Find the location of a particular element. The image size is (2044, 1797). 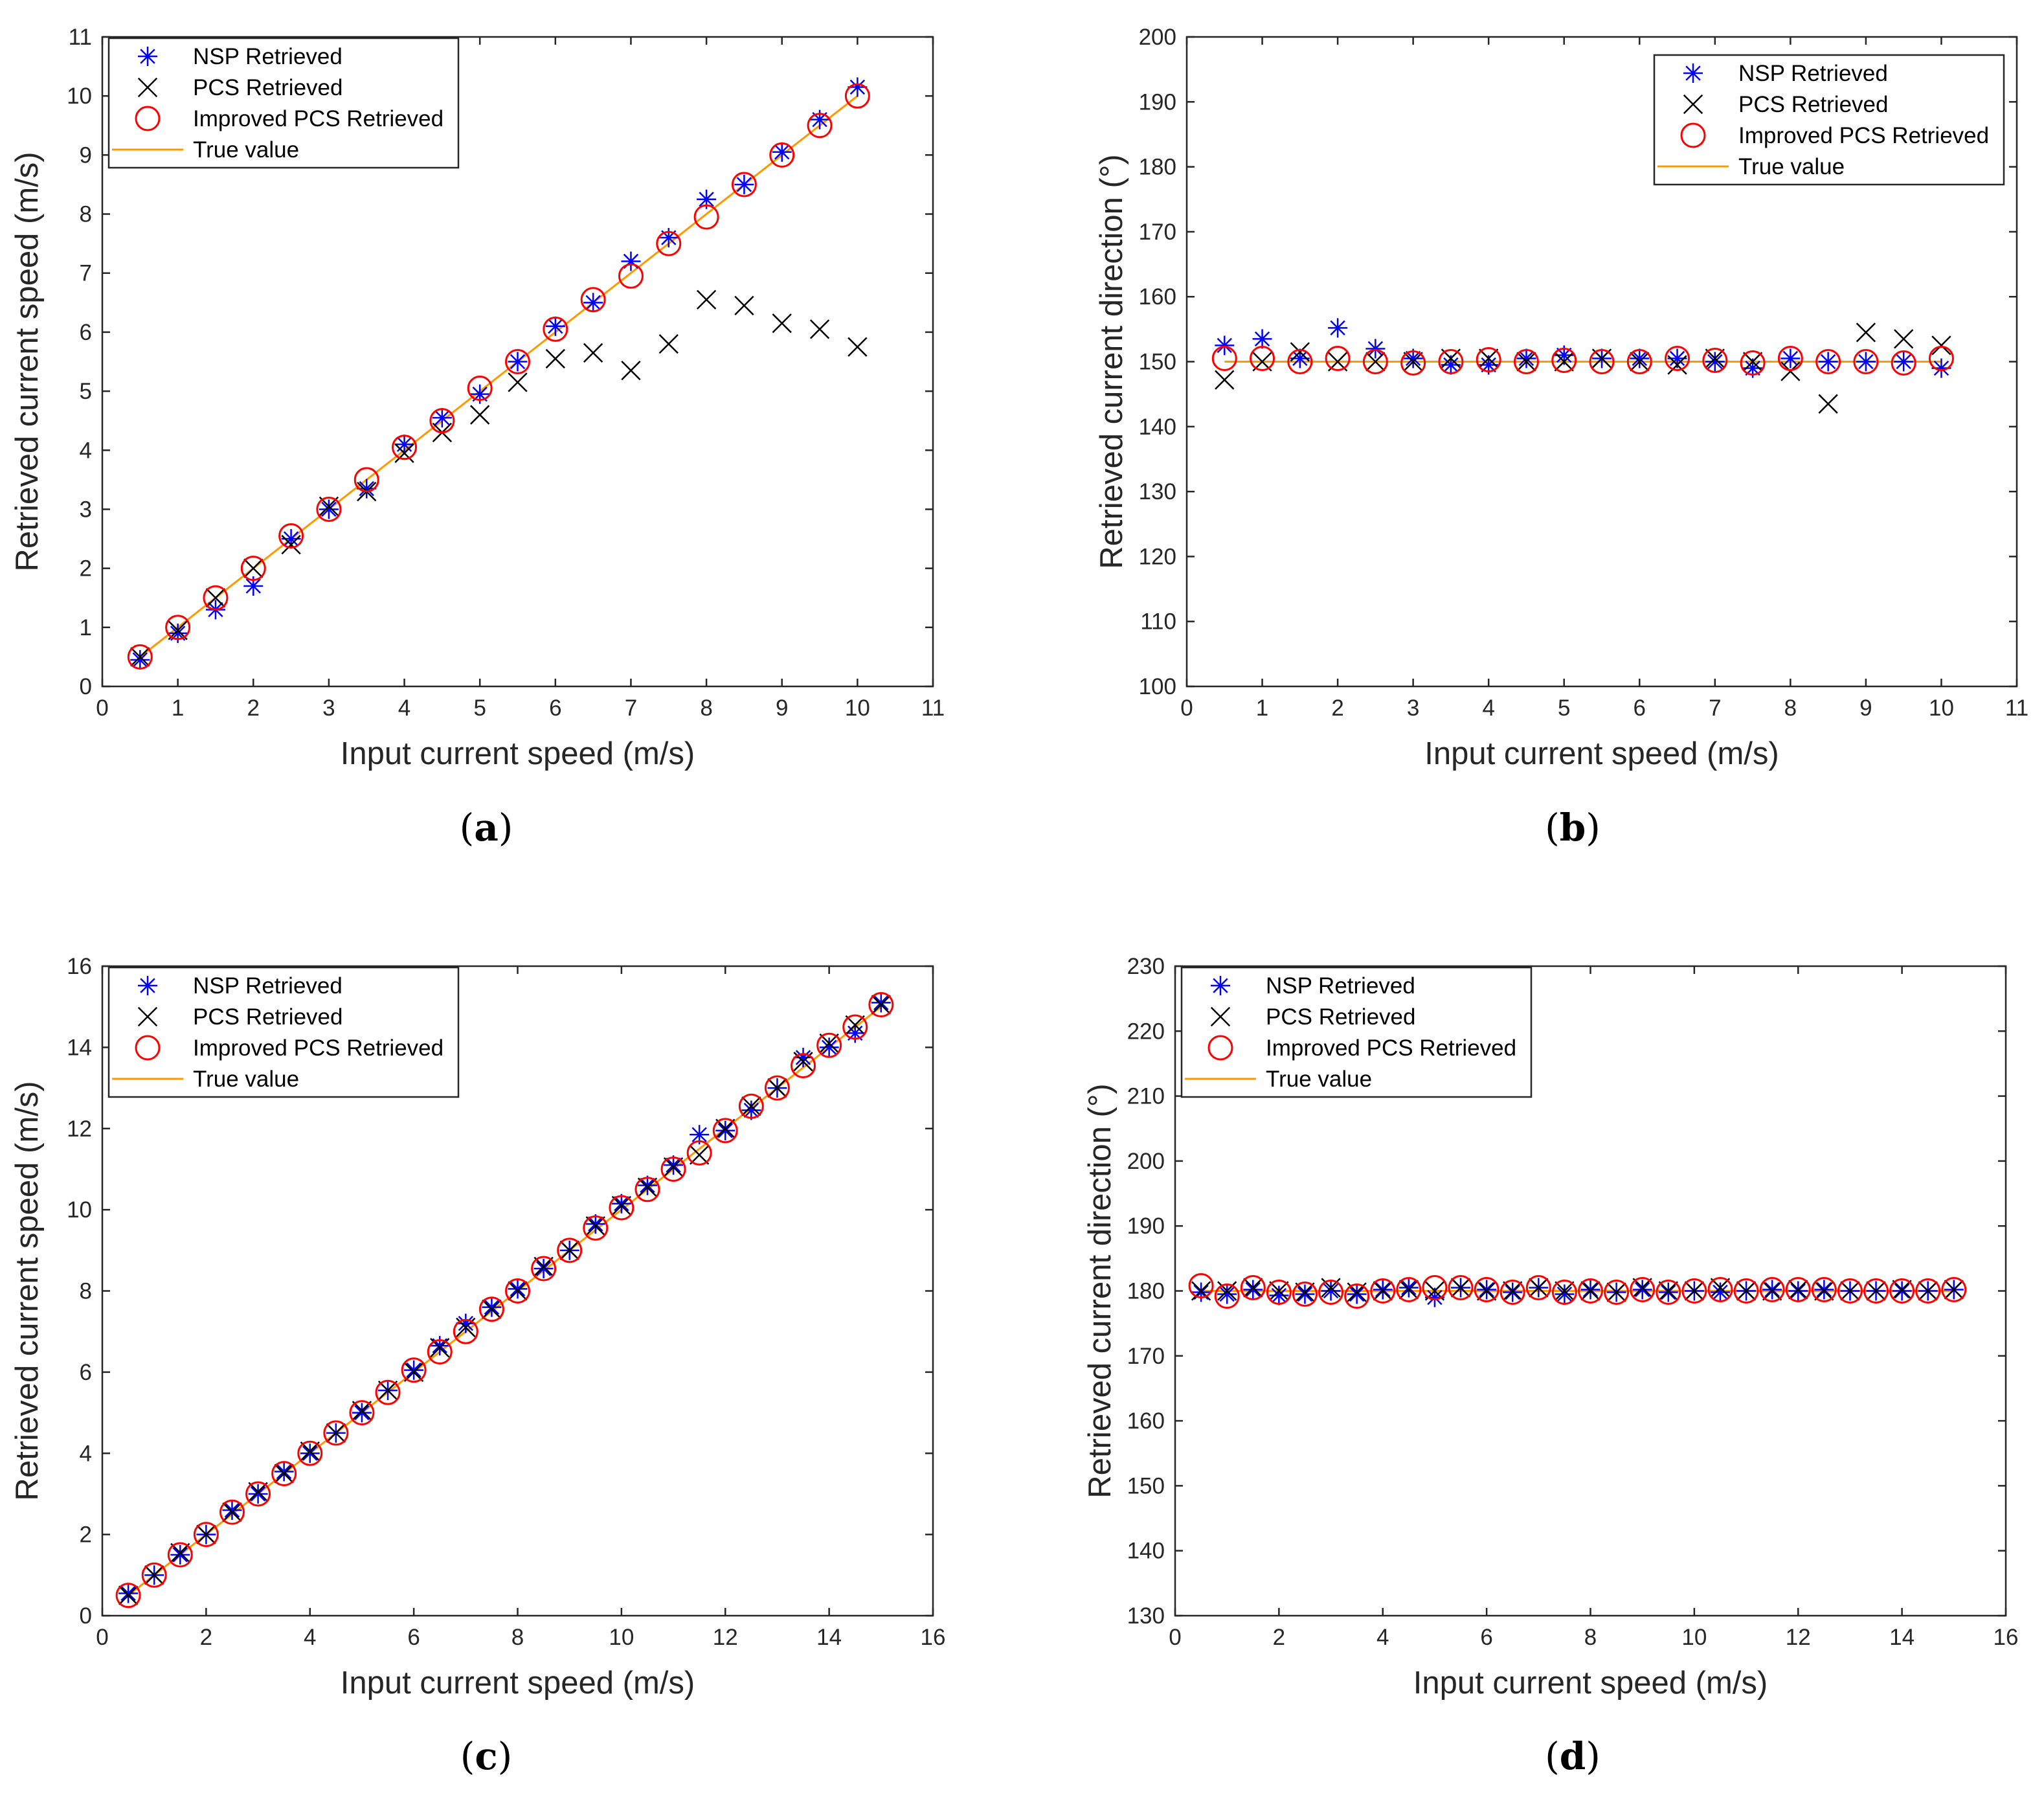

y-axis-label: Retrieved current direction (°) is located at coordinates (1100, 1291).